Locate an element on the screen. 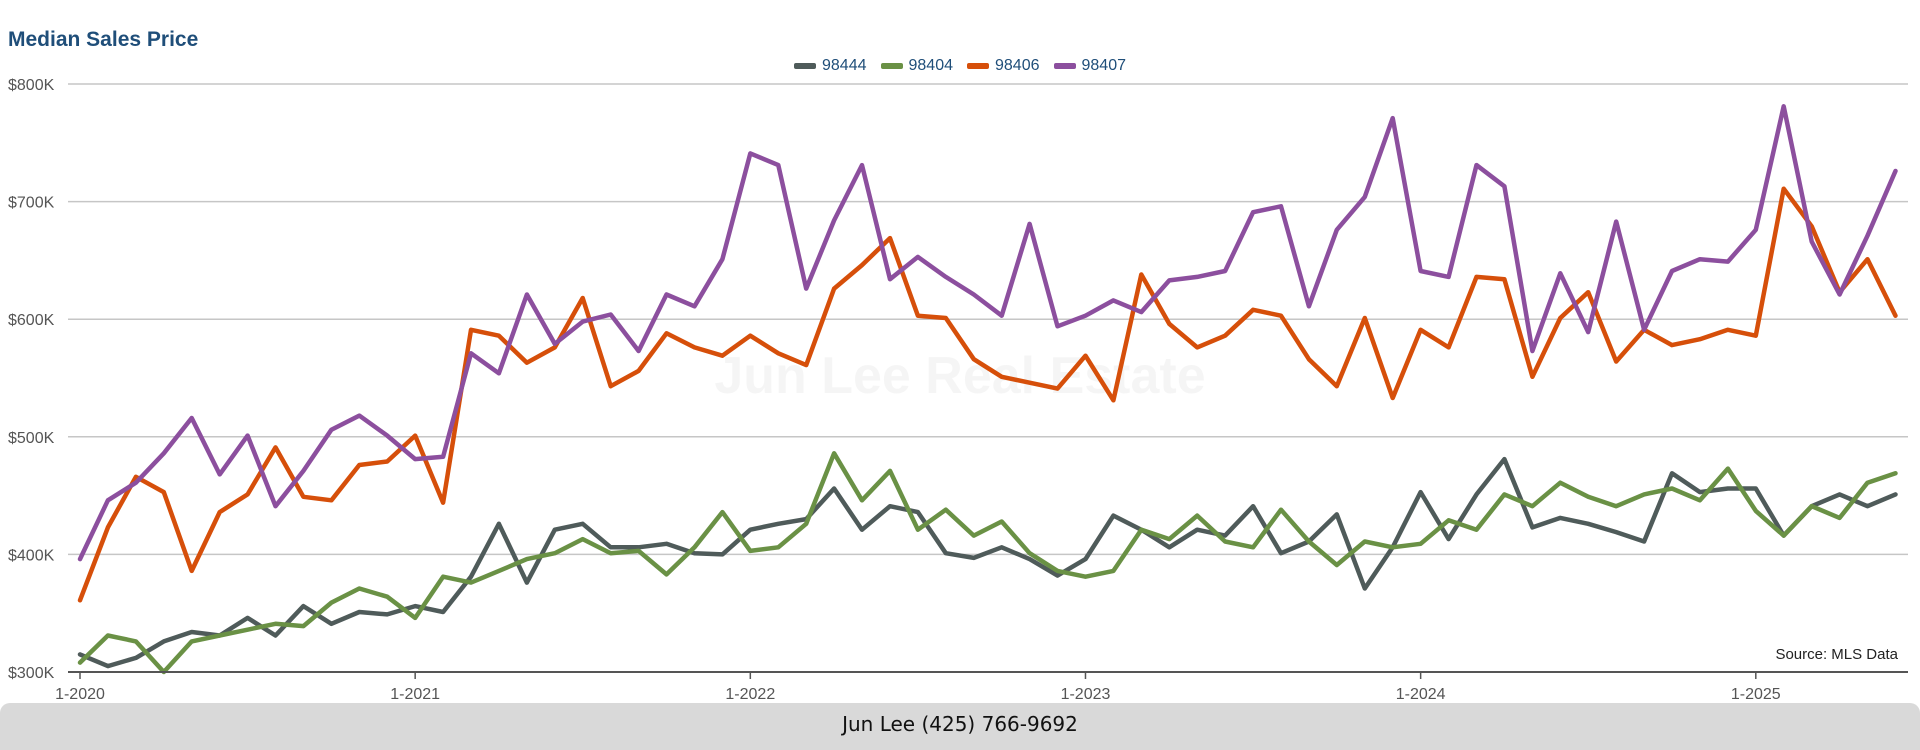  legend-item-98404: 98404 is located at coordinates (917, 66).